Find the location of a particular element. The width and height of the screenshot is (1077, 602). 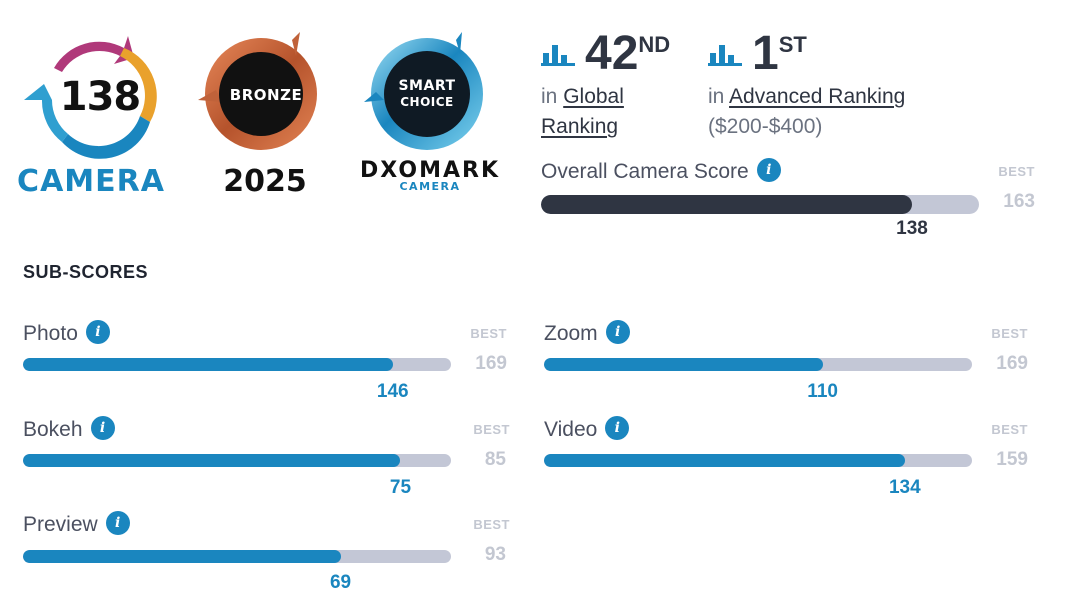

video-best-value: 159 is located at coordinates (1012, 459).